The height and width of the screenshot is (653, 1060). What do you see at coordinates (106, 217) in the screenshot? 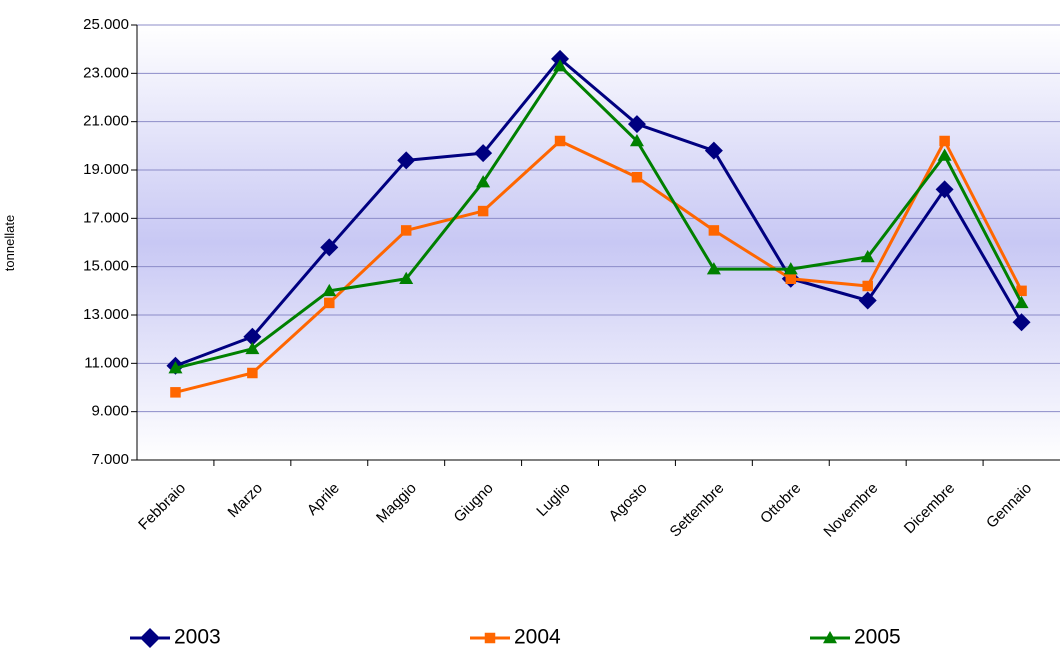
I see `y-tick-label: 17.000` at bounding box center [106, 217].